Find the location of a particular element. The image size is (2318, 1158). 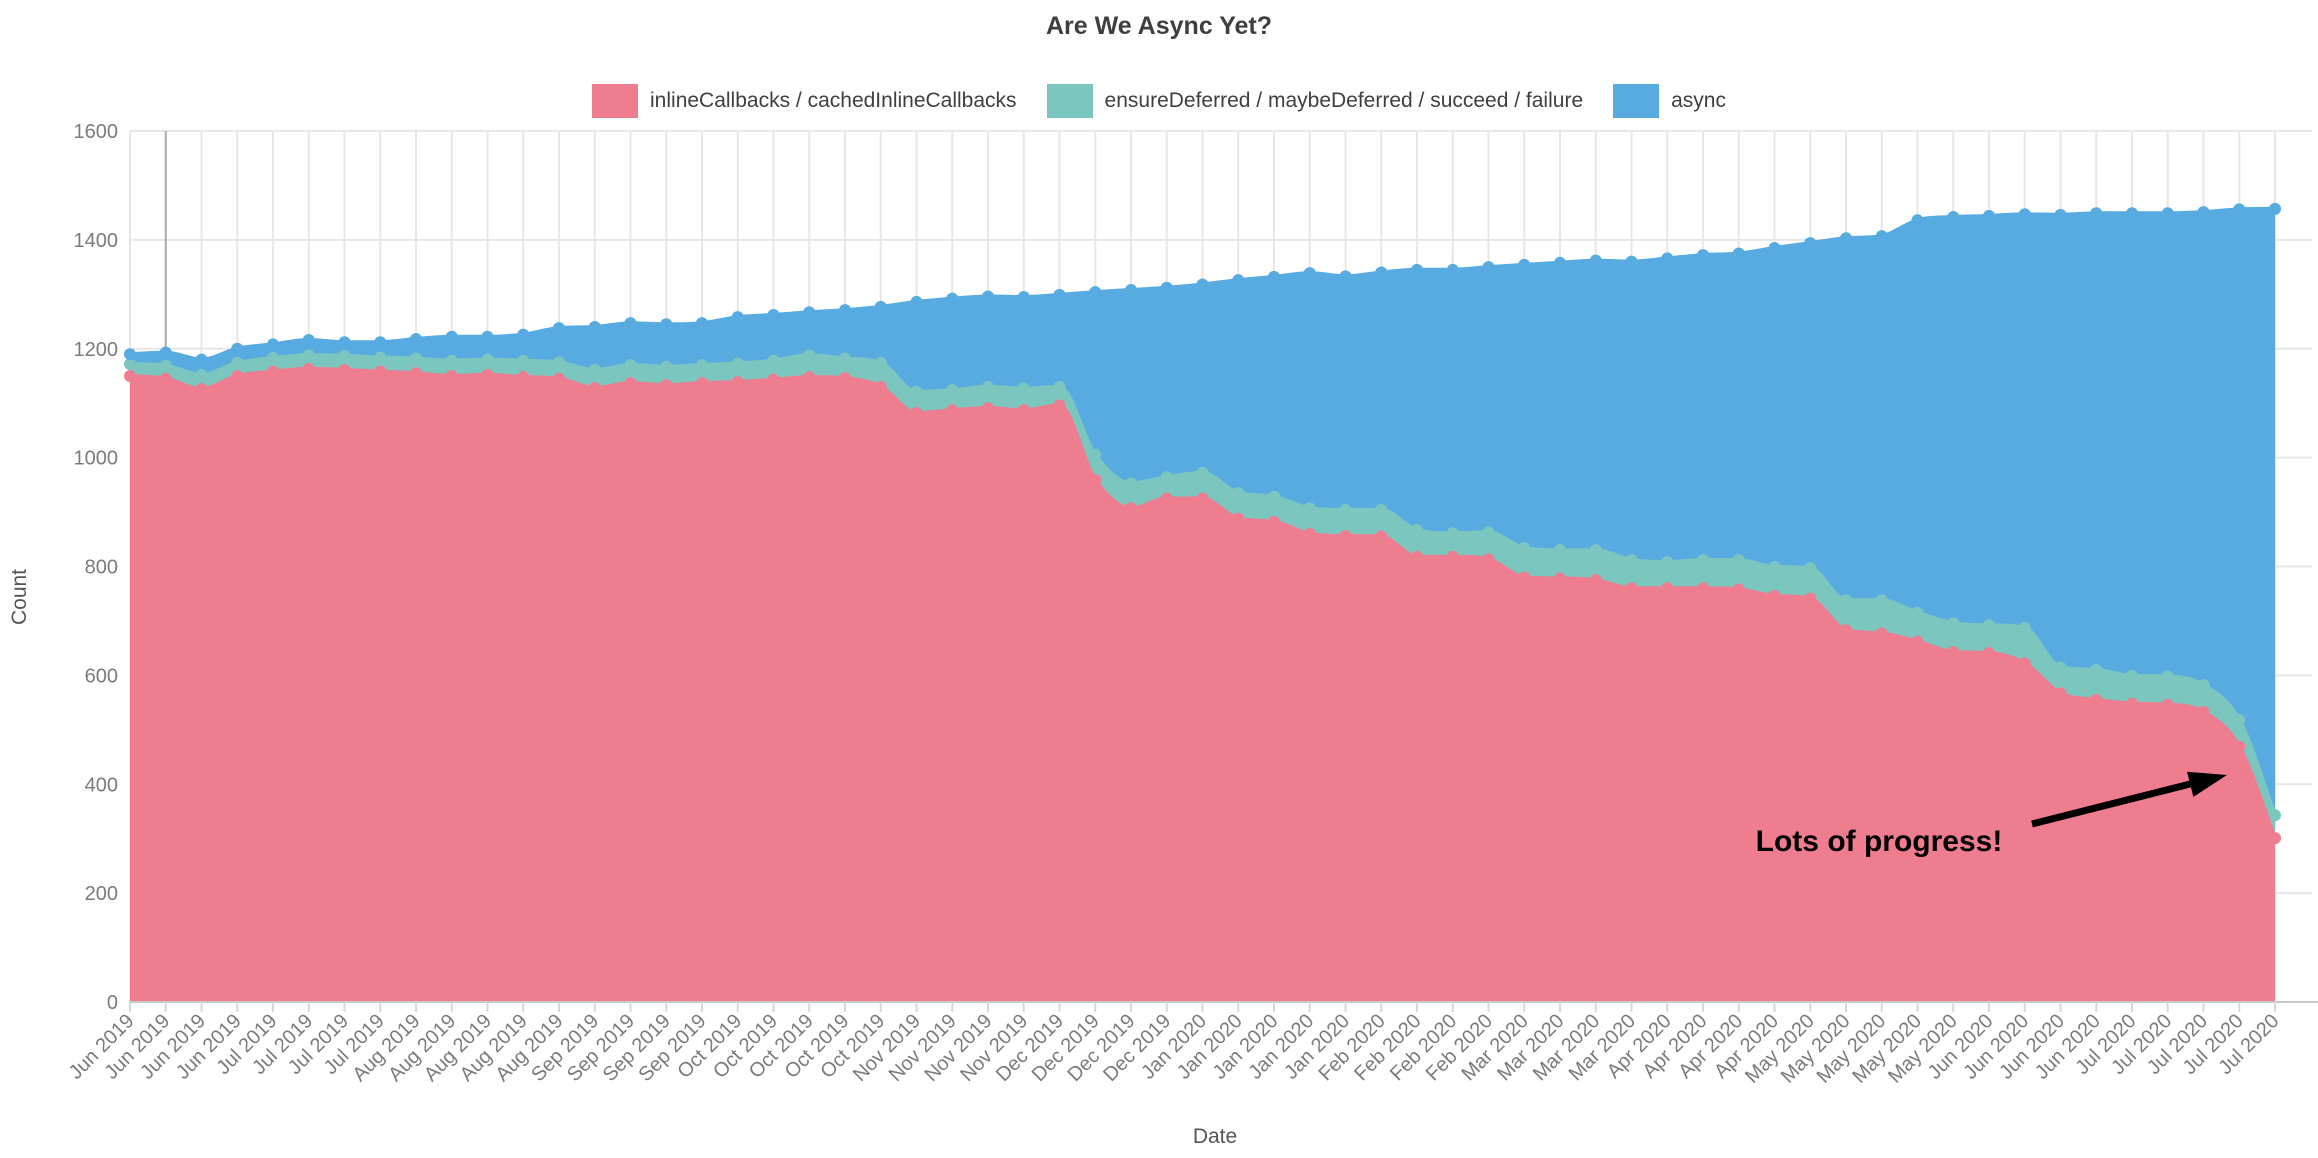

legend-item-0: inlineCallbacks / cachedInlineCallbacks is located at coordinates (804, 101).